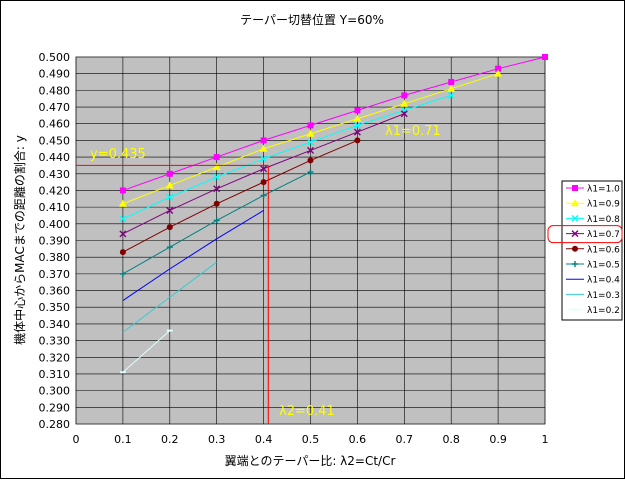  I want to click on y-axis-label: 機体中心からMACまでの距離の割合: y, so click(19, 240).